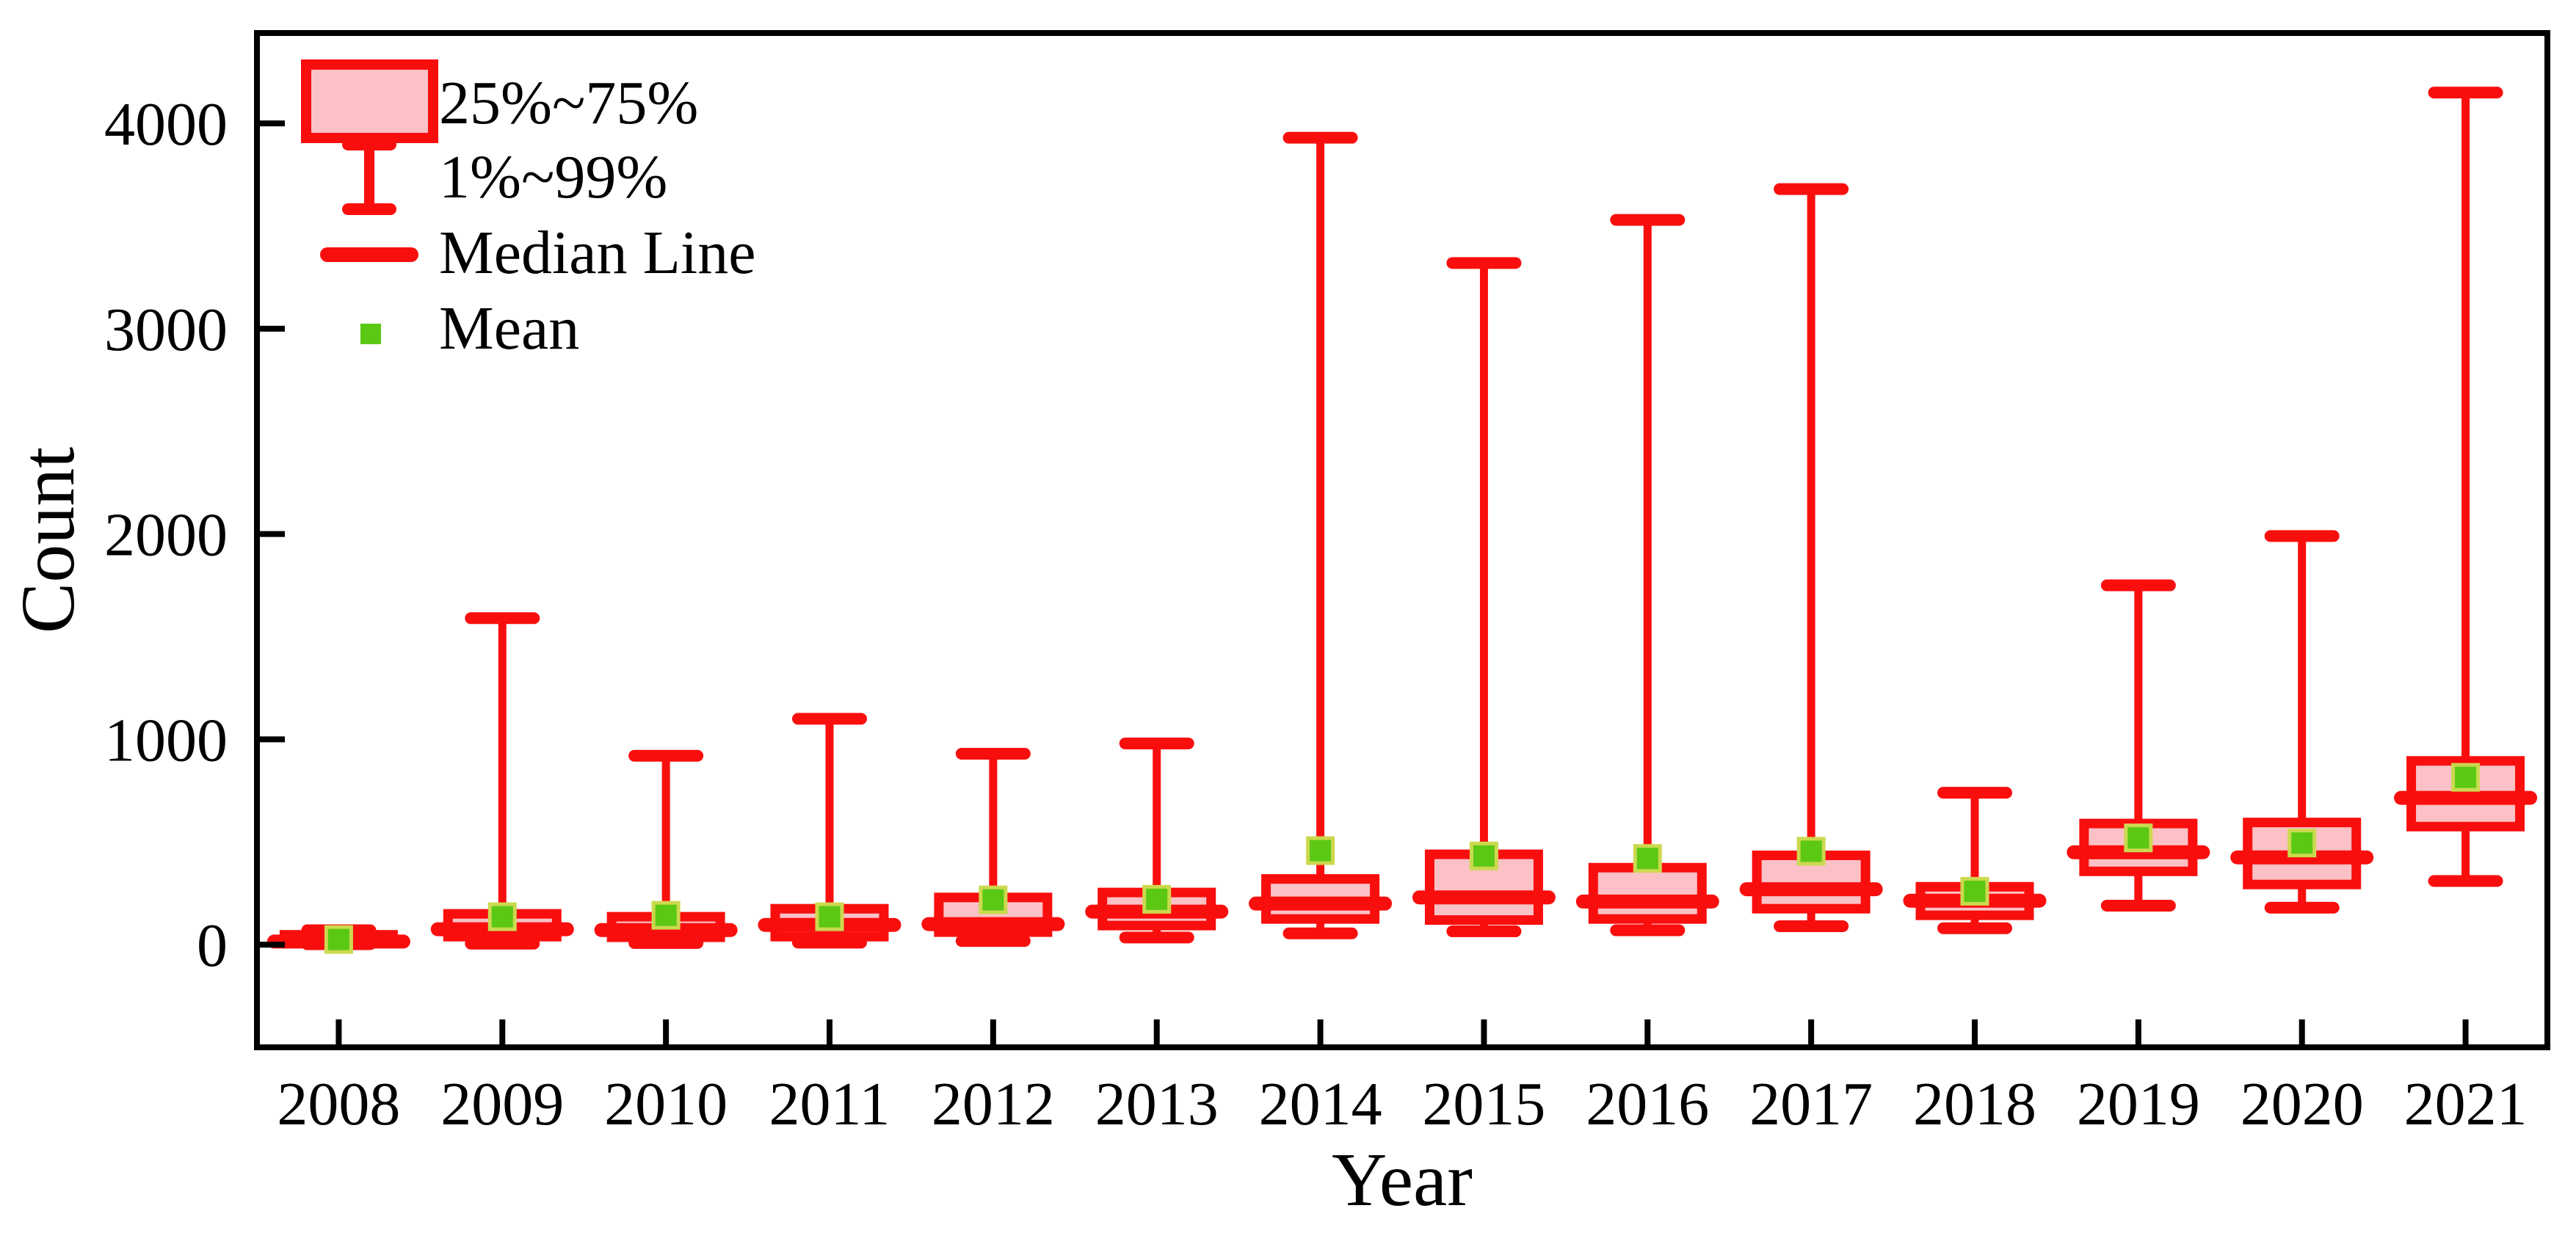 The width and height of the screenshot is (2576, 1233). What do you see at coordinates (553, 177) in the screenshot?
I see `legend-label: 1%~99%` at bounding box center [553, 177].